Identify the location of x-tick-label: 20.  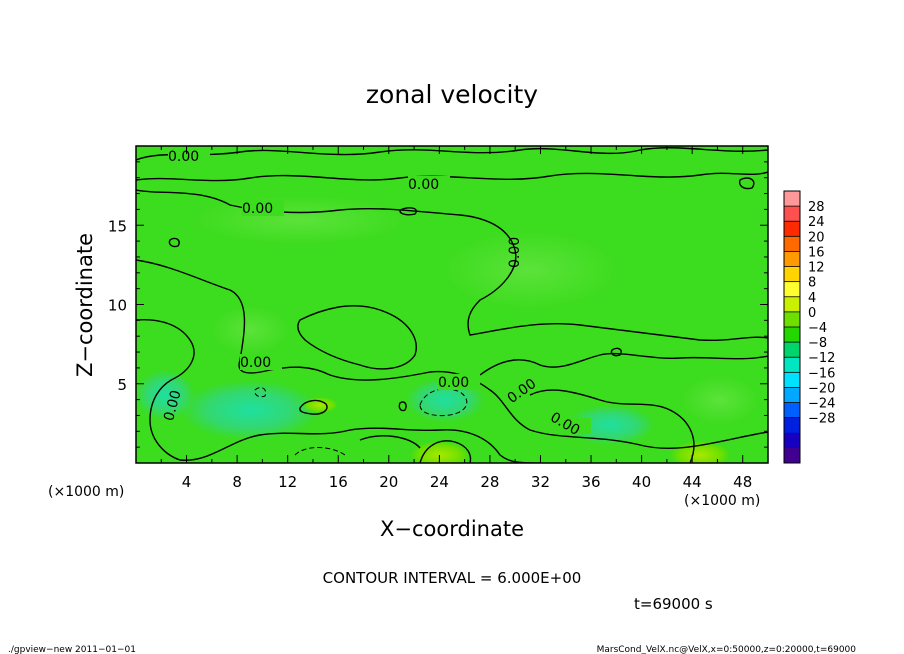
(388, 482).